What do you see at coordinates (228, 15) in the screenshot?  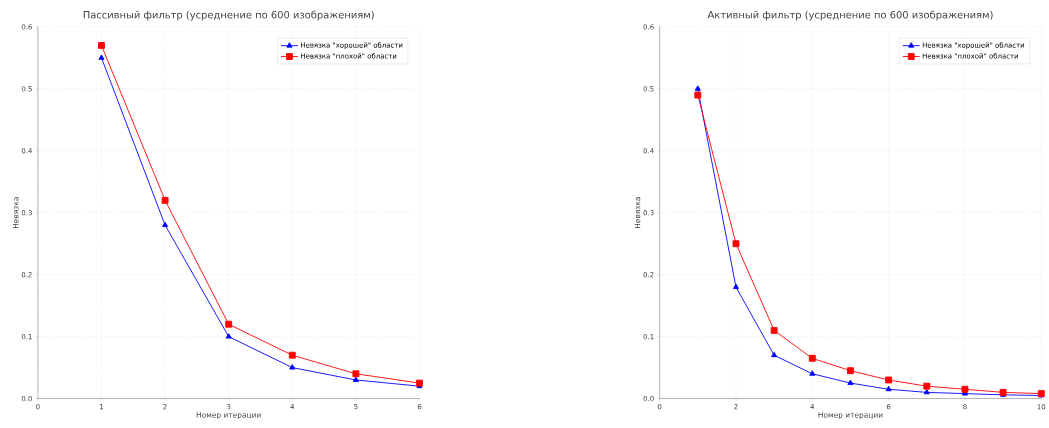 I see `chart-title: Пассивный фильтр (усреднение по 600 изображениям)` at bounding box center [228, 15].